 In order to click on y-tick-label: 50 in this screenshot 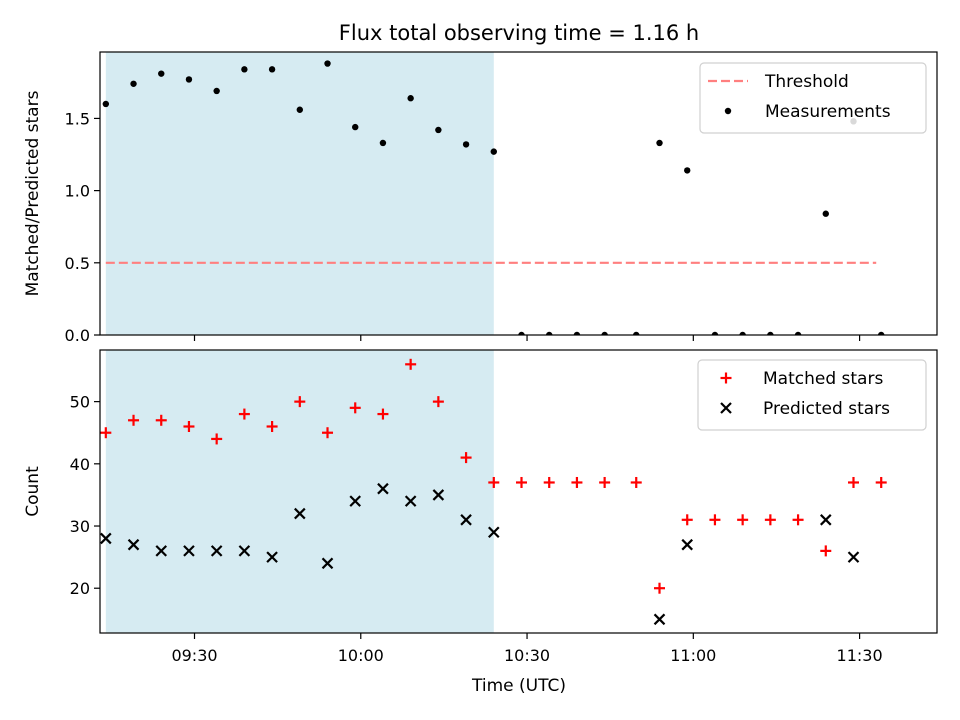, I will do `click(80, 402)`.